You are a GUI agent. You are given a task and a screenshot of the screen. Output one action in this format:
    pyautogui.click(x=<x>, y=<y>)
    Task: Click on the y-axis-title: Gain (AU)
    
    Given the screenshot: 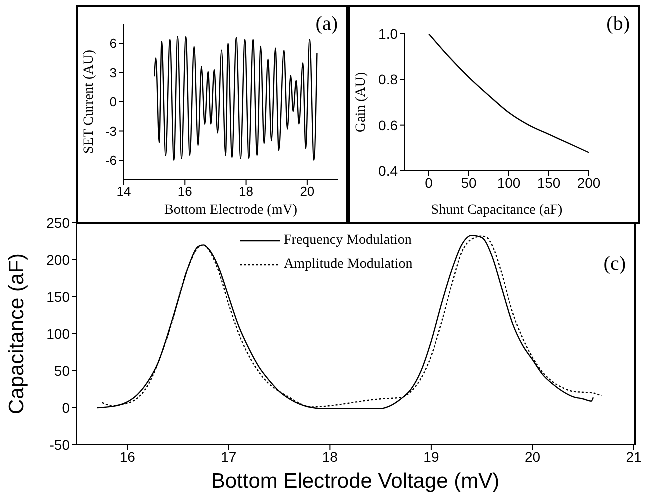 What is the action you would take?
    pyautogui.click(x=361, y=102)
    